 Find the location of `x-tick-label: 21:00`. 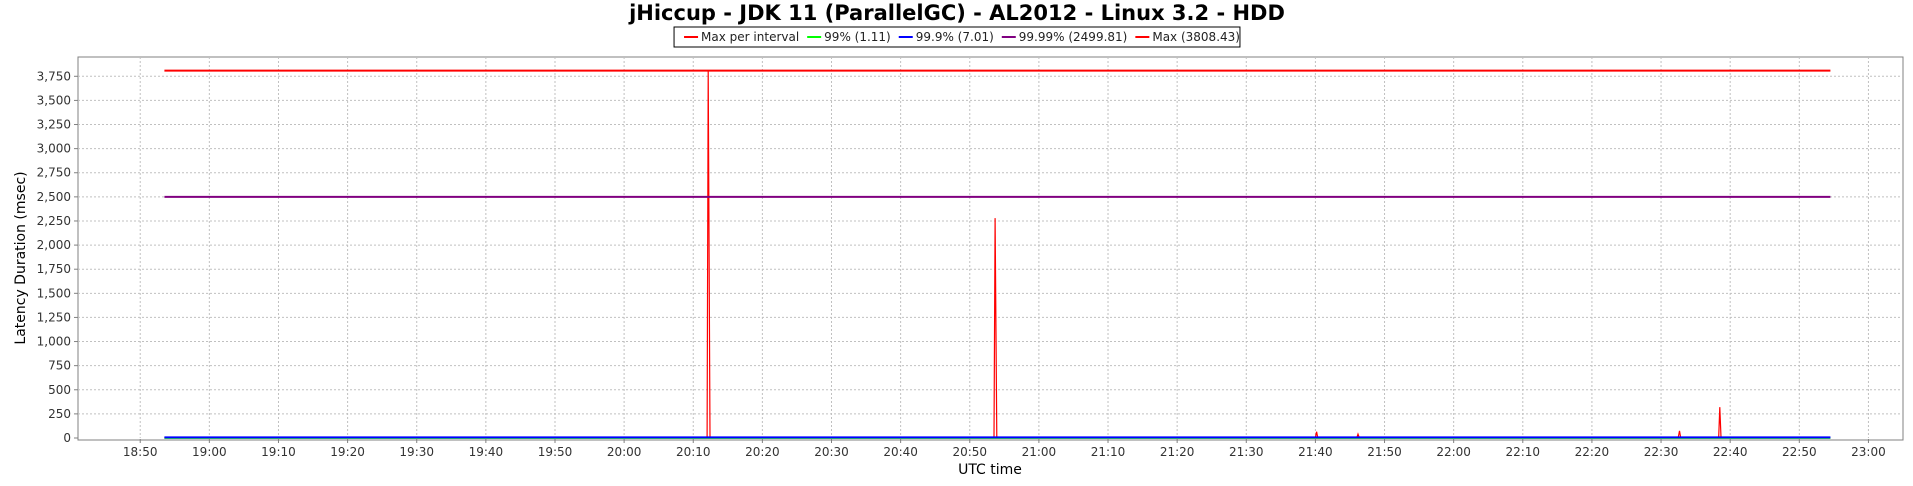

x-tick-label: 21:00 is located at coordinates (1039, 452).